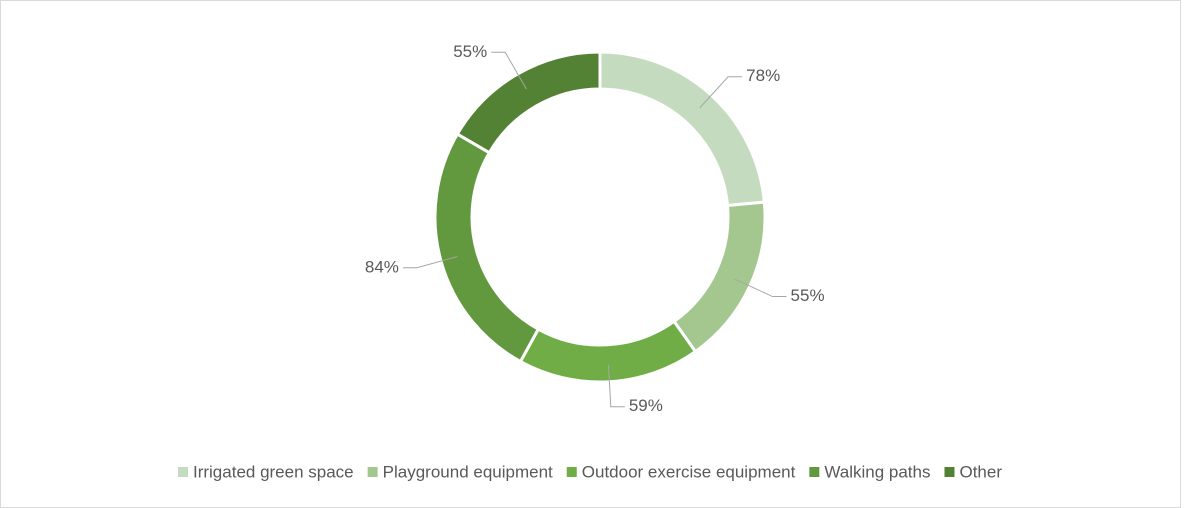  Describe the element at coordinates (877, 471) in the screenshot. I see `legend-label: Walking paths` at that location.